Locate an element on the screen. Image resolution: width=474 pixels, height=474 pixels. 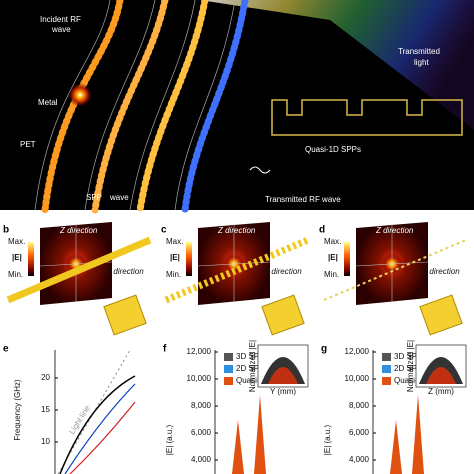
panel-letter: c is located at coordinates (164, 230).